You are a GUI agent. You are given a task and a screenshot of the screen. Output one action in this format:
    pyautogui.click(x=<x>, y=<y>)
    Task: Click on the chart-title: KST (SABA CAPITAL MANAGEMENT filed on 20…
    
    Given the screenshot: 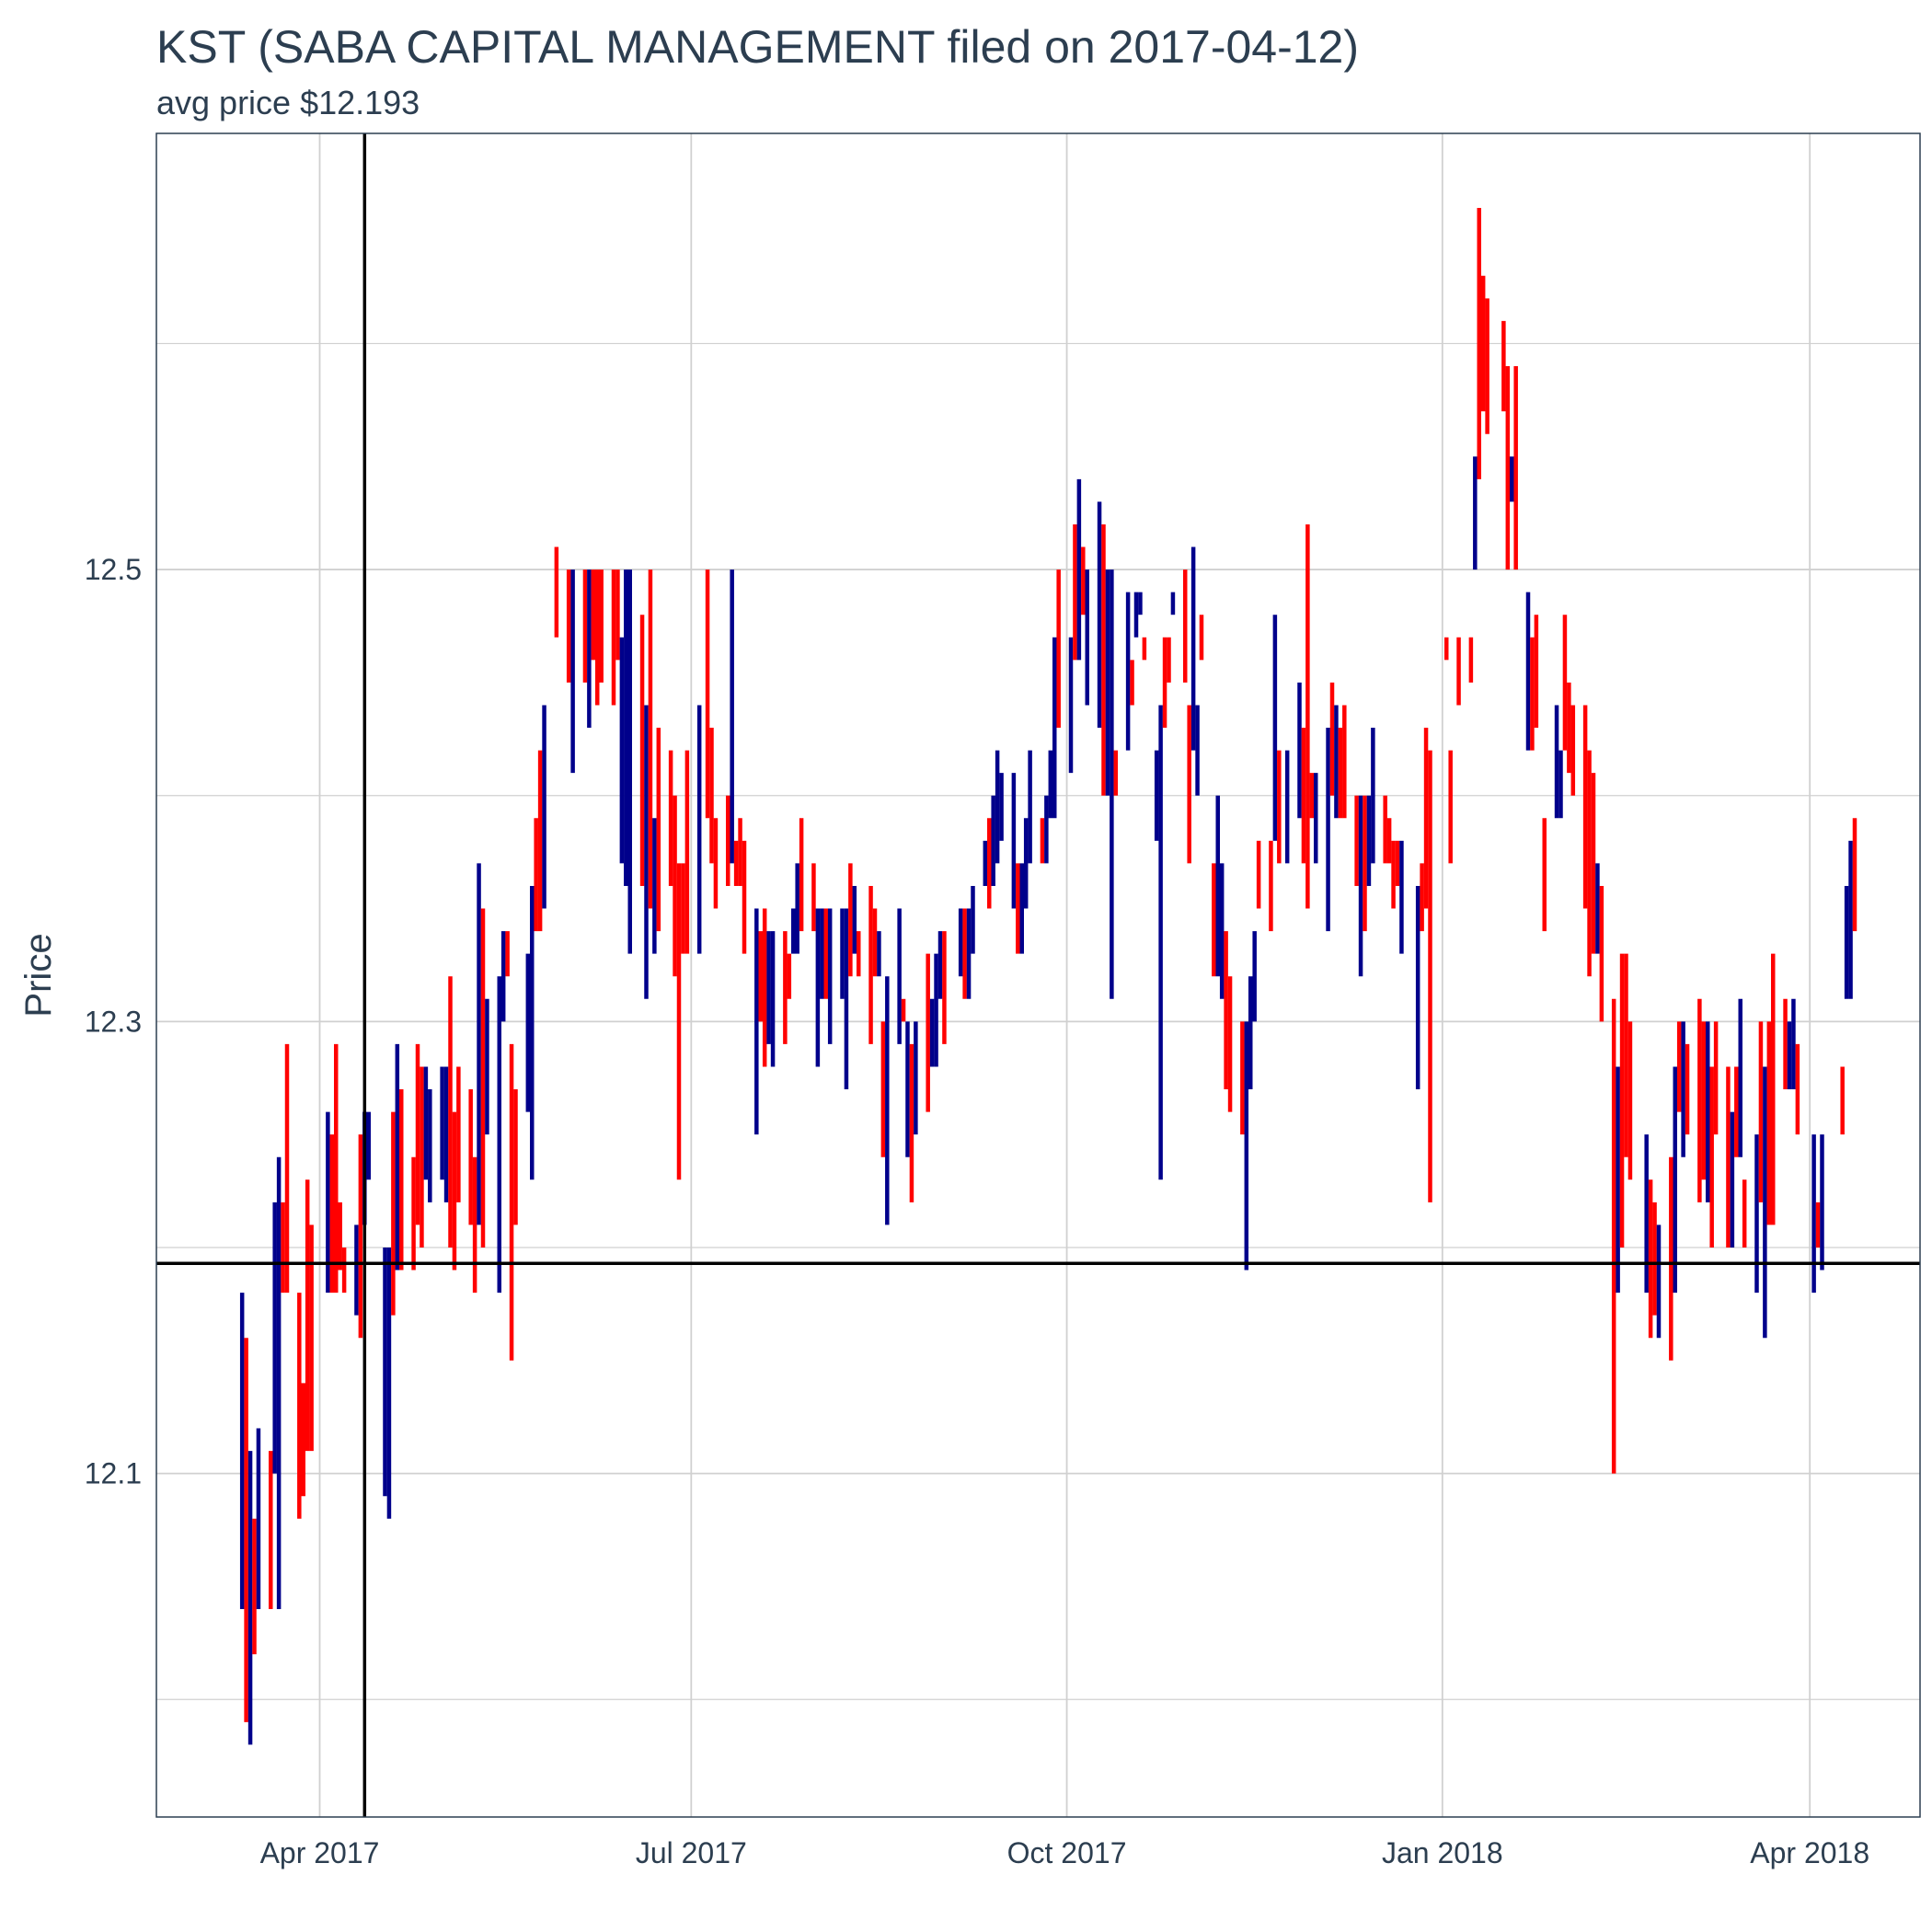 What is the action you would take?
    pyautogui.click(x=757, y=47)
    